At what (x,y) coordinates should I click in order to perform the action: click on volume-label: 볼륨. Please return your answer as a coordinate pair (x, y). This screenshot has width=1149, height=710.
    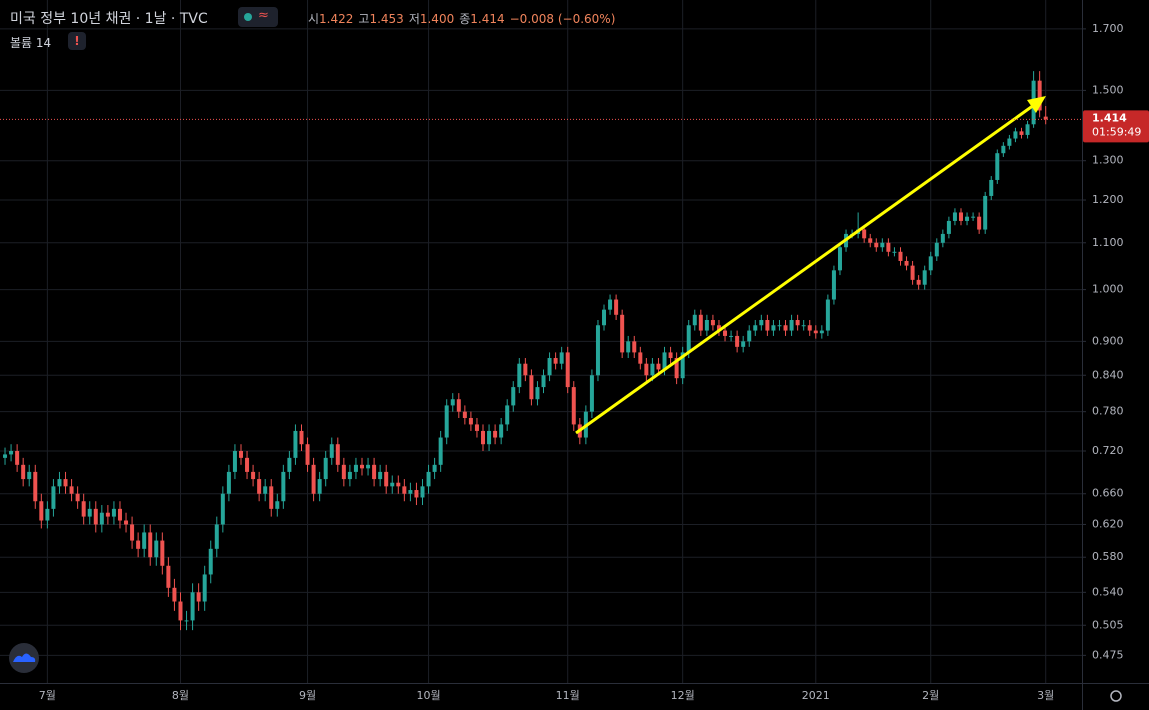
    Looking at the image, I should click on (21, 43).